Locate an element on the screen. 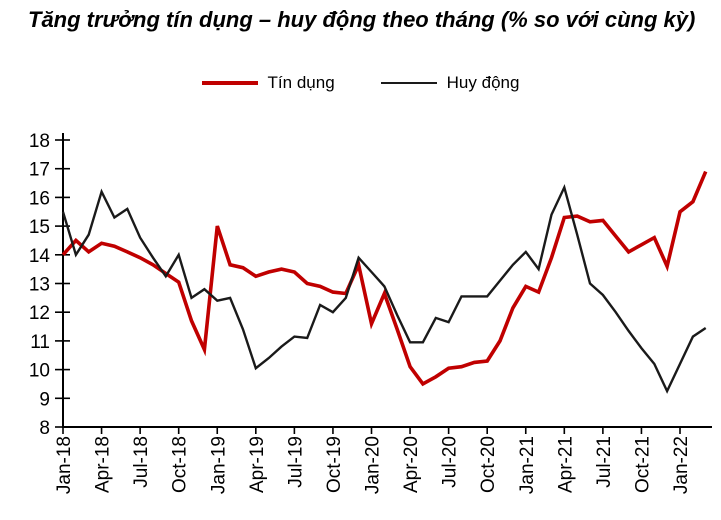  x-tick-label: Oct-19 is located at coordinates (334, 464).